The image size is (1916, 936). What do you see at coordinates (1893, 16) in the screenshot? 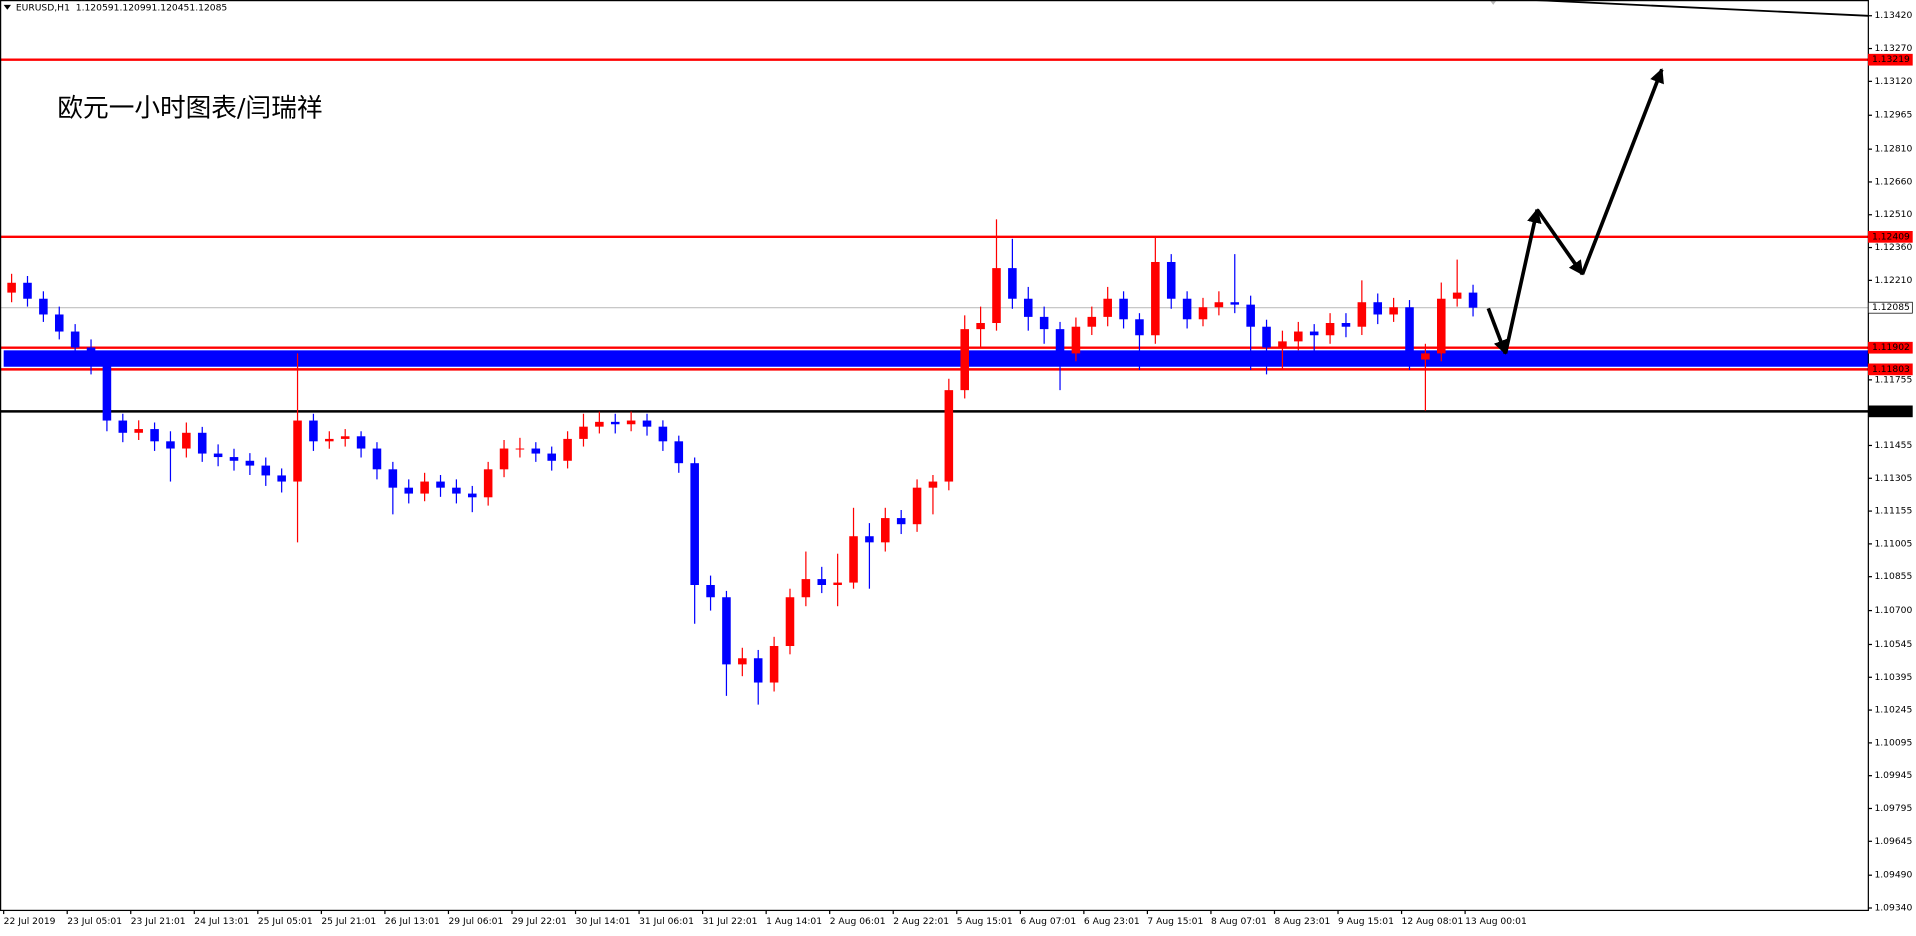
I see `y-tick-label: 1.13420` at bounding box center [1893, 16].